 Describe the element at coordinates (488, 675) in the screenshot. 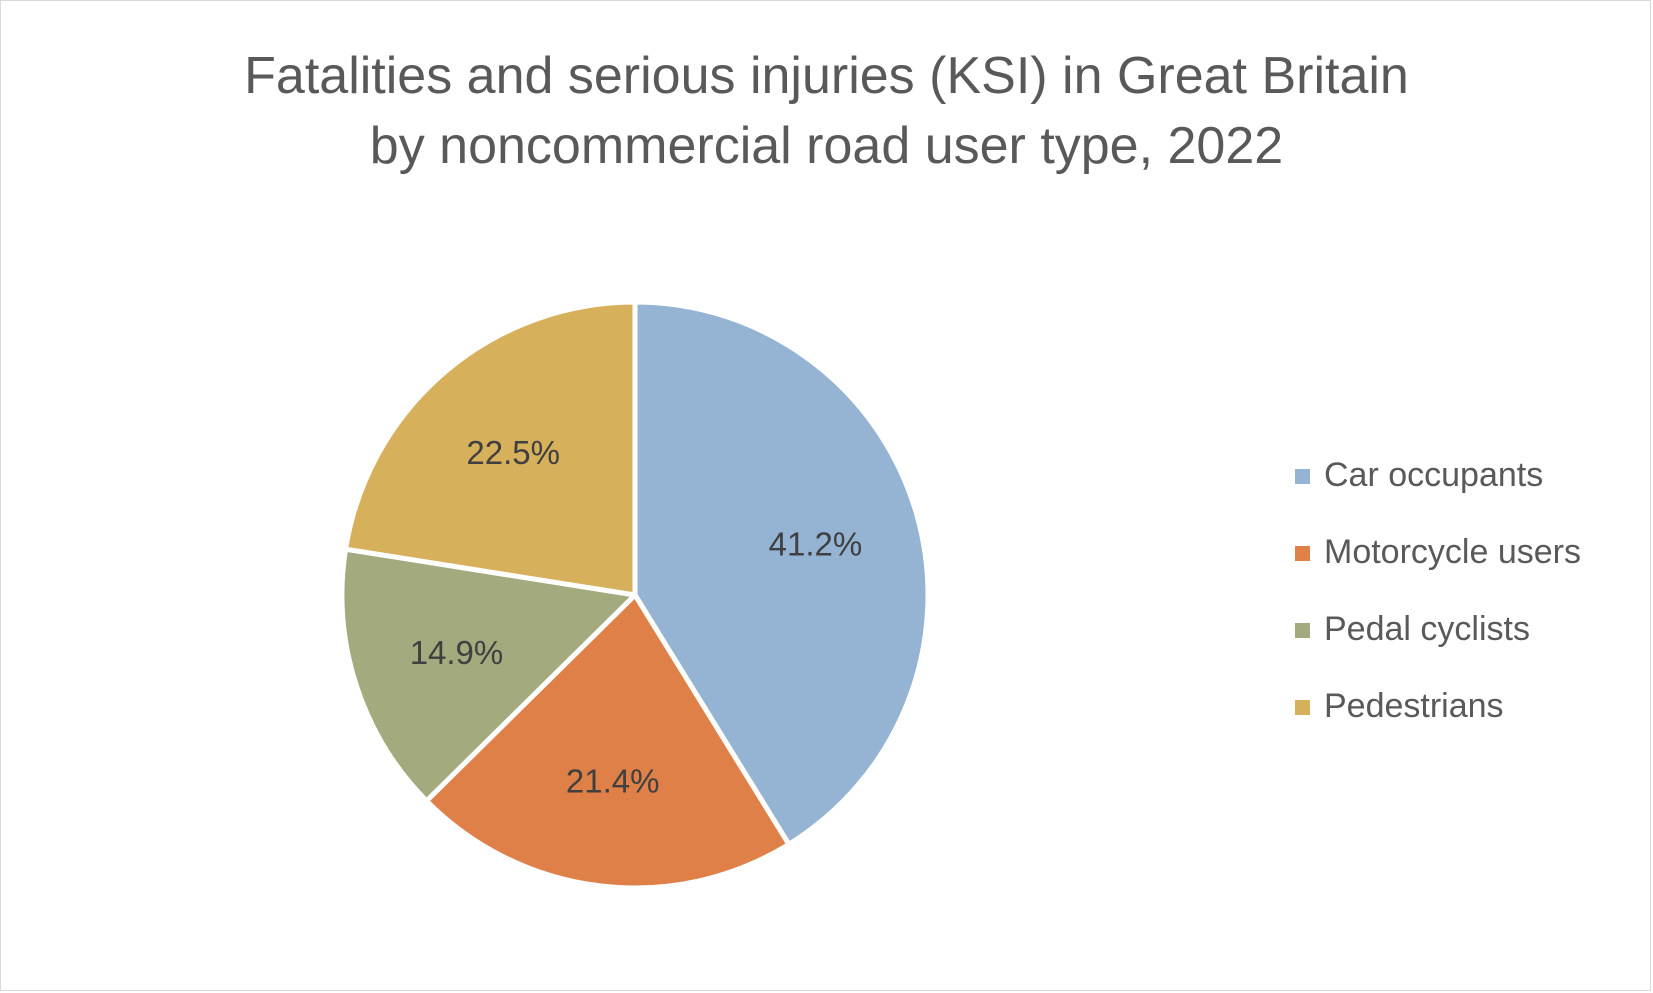

I see `pie-slice-pedal-cyclists` at that location.